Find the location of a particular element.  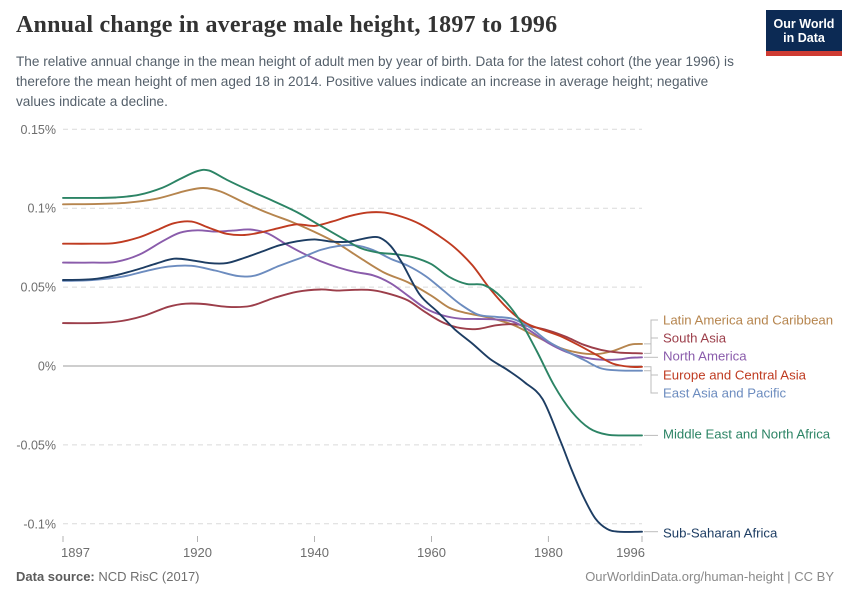

legend-label-east-asia-and-pacific: East Asia and Pacific is located at coordinates (725, 393).